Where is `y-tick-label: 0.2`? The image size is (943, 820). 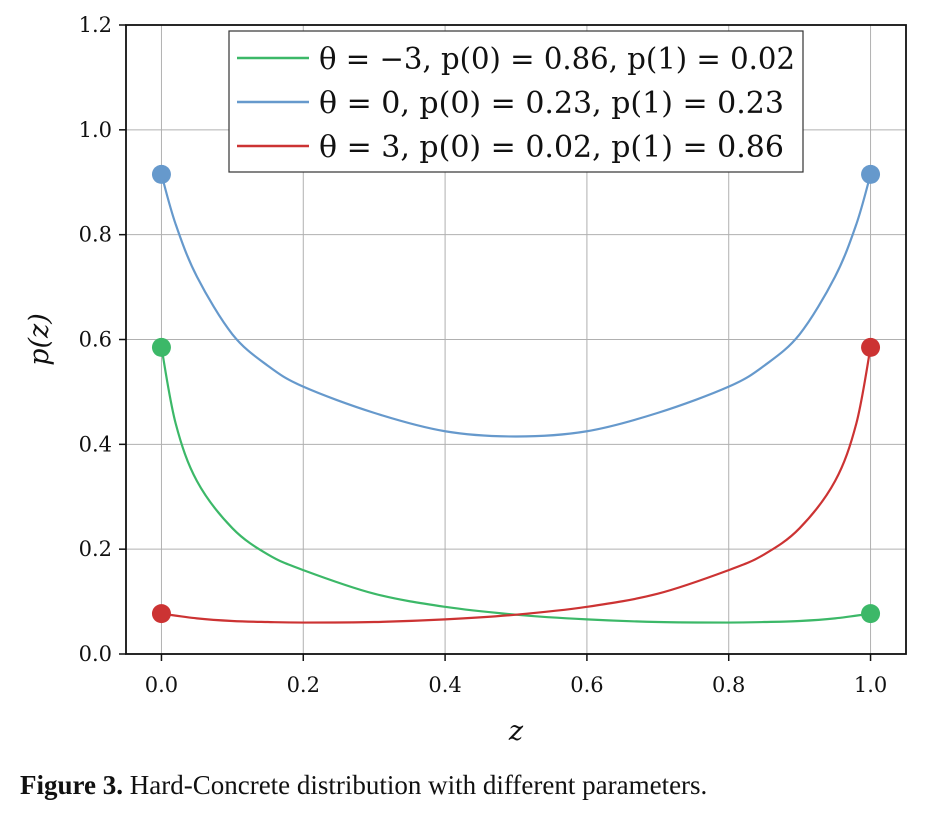 y-tick-label: 0.2 is located at coordinates (95, 549).